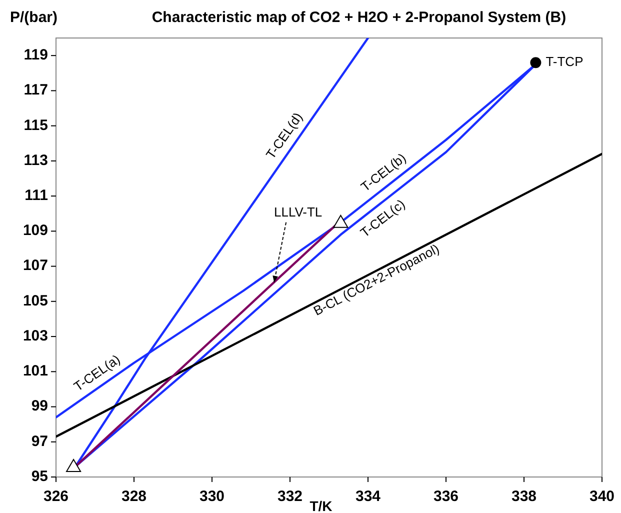 This screenshot has width=621, height=513. I want to click on y-tick-label: 109, so click(35, 231).